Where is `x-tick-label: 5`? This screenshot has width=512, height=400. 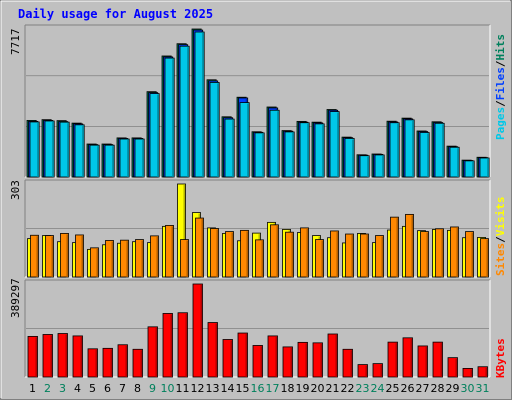
x-tick-label: 5 is located at coordinates (92, 388).